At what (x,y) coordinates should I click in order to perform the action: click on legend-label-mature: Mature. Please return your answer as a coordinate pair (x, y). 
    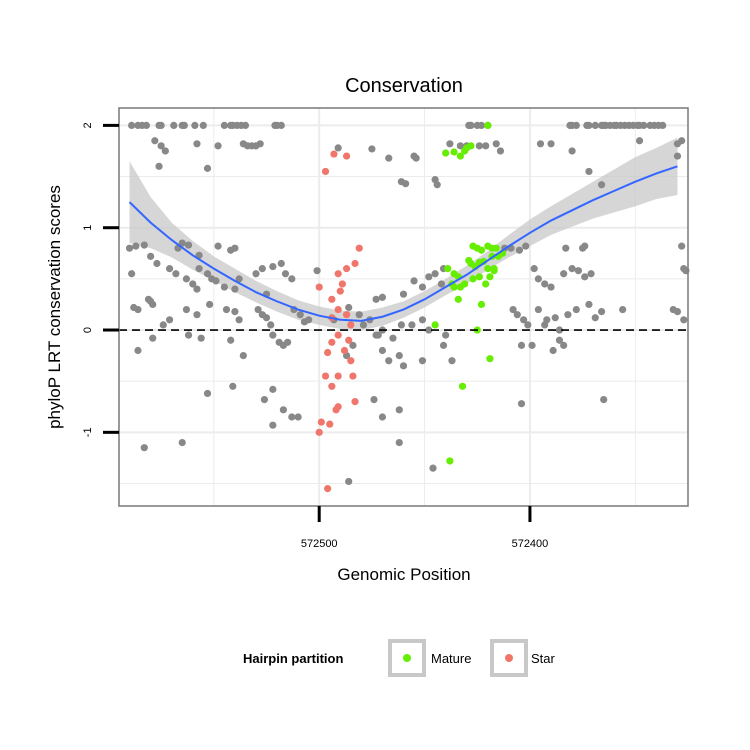
    Looking at the image, I should click on (451, 658).